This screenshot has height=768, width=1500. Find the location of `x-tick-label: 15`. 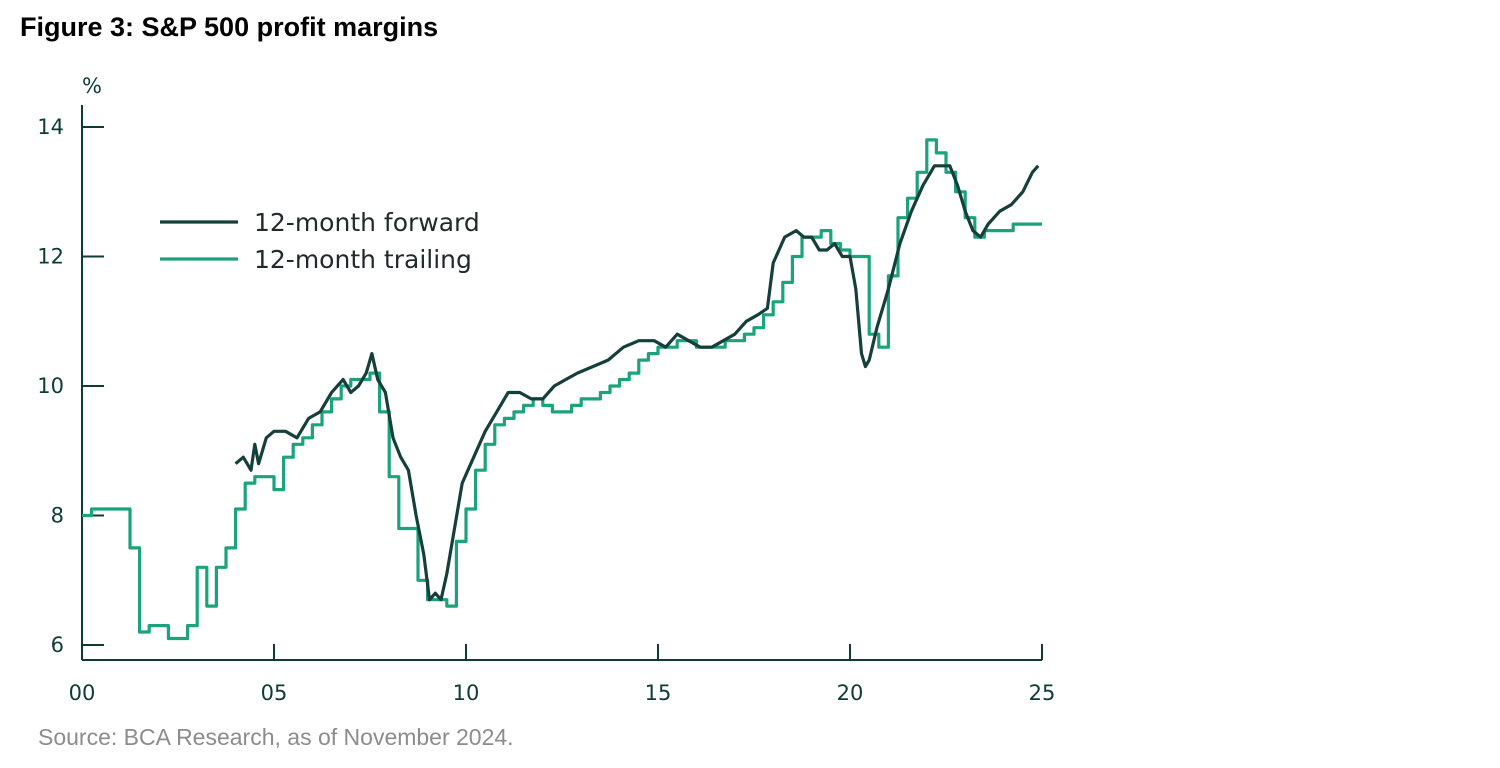

x-tick-label: 15 is located at coordinates (658, 693).